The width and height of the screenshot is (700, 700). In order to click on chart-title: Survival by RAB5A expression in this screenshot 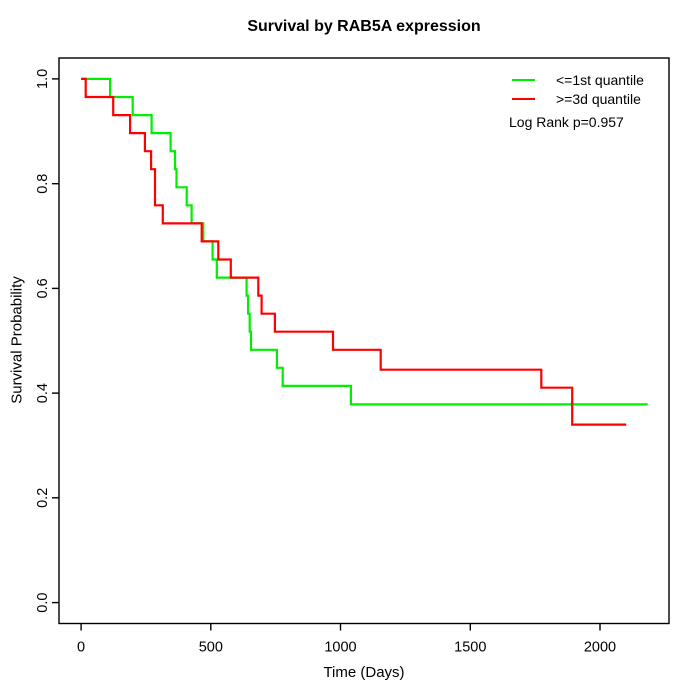, I will do `click(364, 26)`.